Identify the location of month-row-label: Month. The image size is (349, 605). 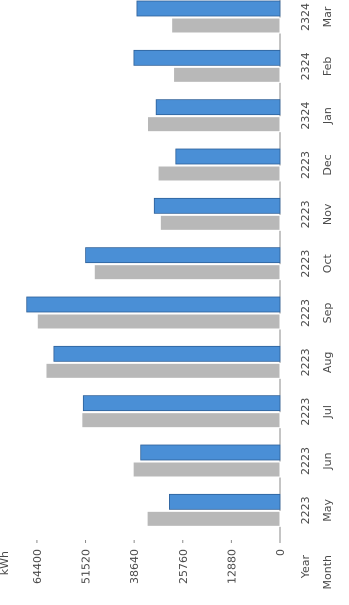
(327, 572).